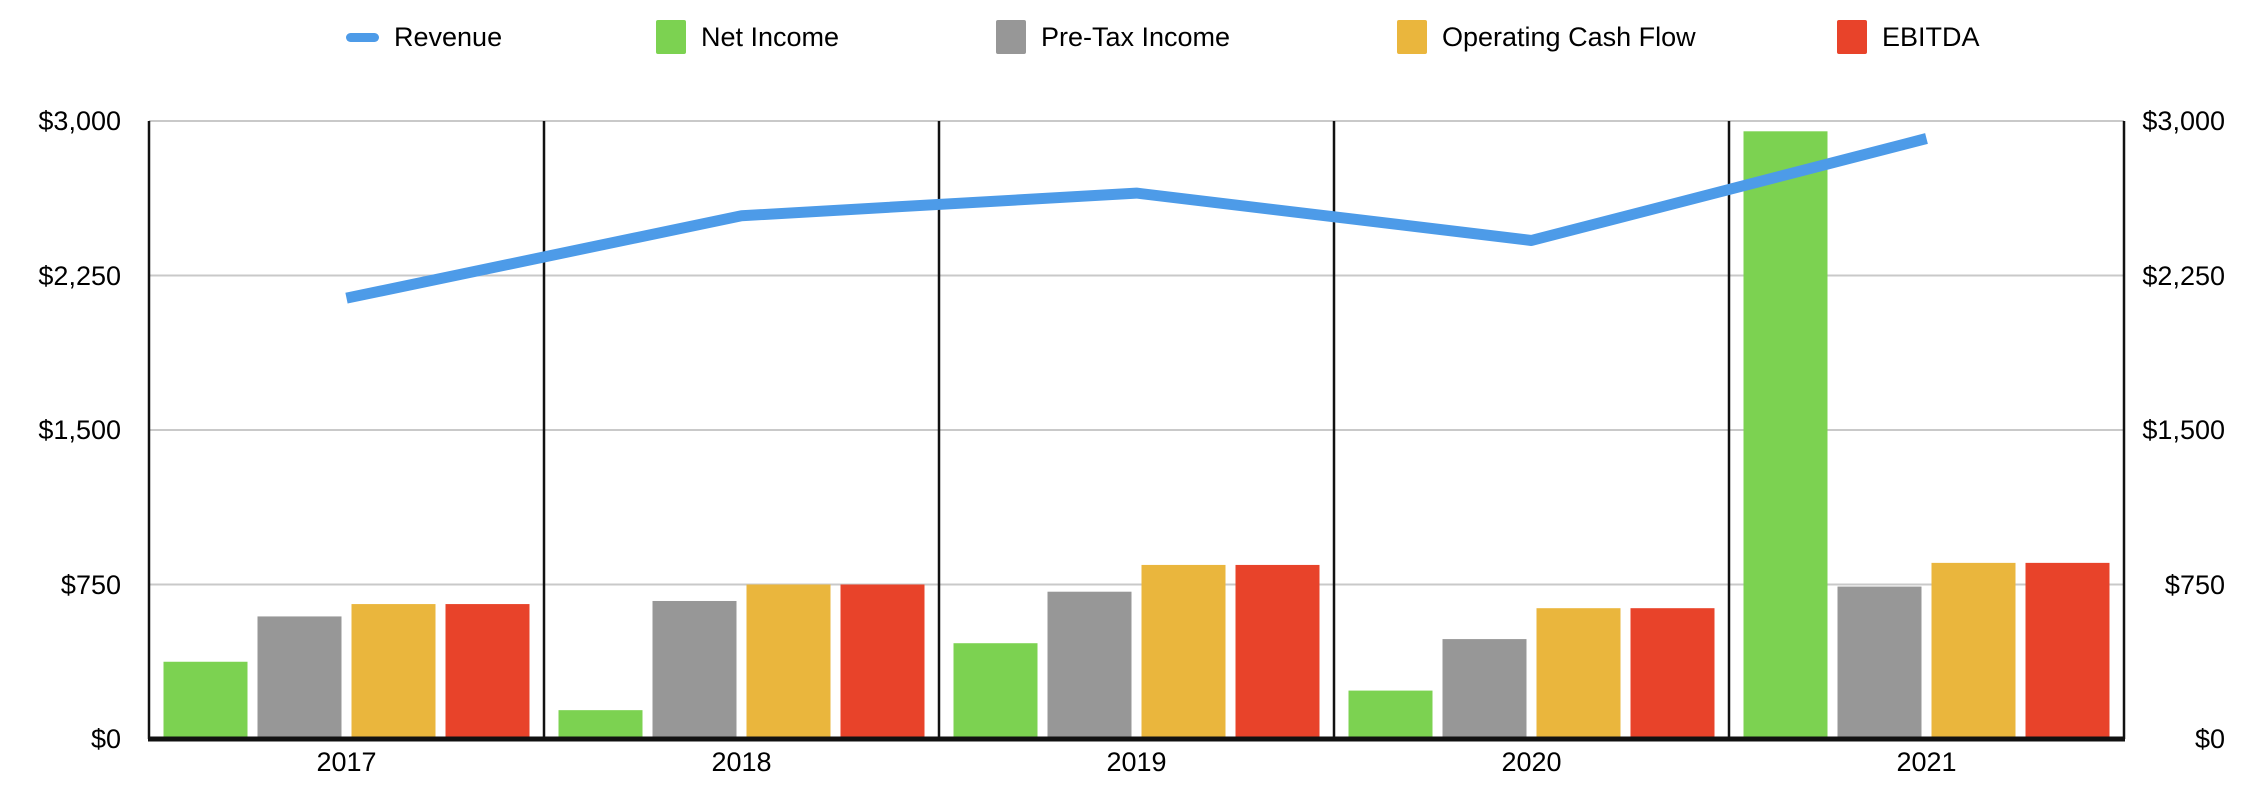 This screenshot has height=804, width=2262. Describe the element at coordinates (205, 700) in the screenshot. I see `bar-net-income-2017` at that location.